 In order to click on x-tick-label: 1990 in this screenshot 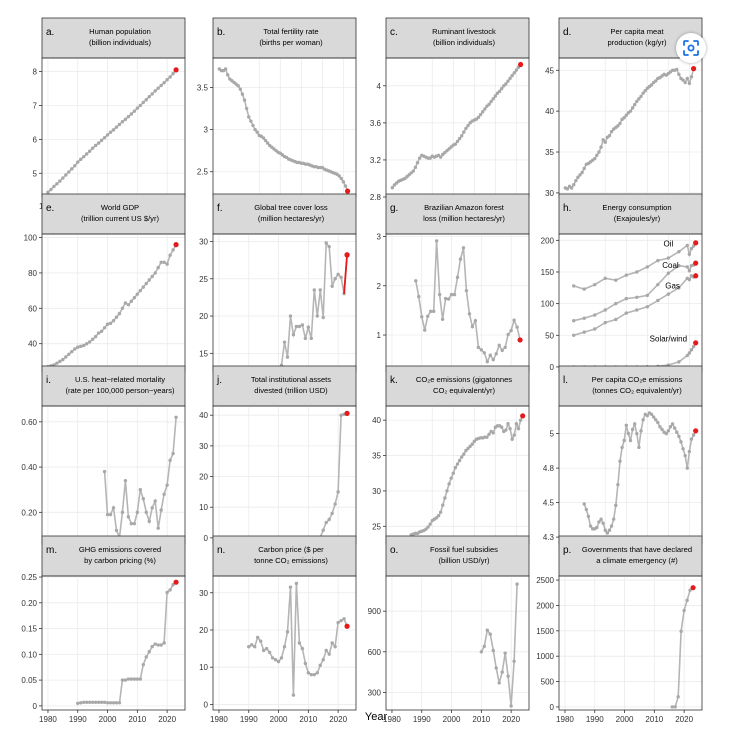, I will do `click(422, 719)`.